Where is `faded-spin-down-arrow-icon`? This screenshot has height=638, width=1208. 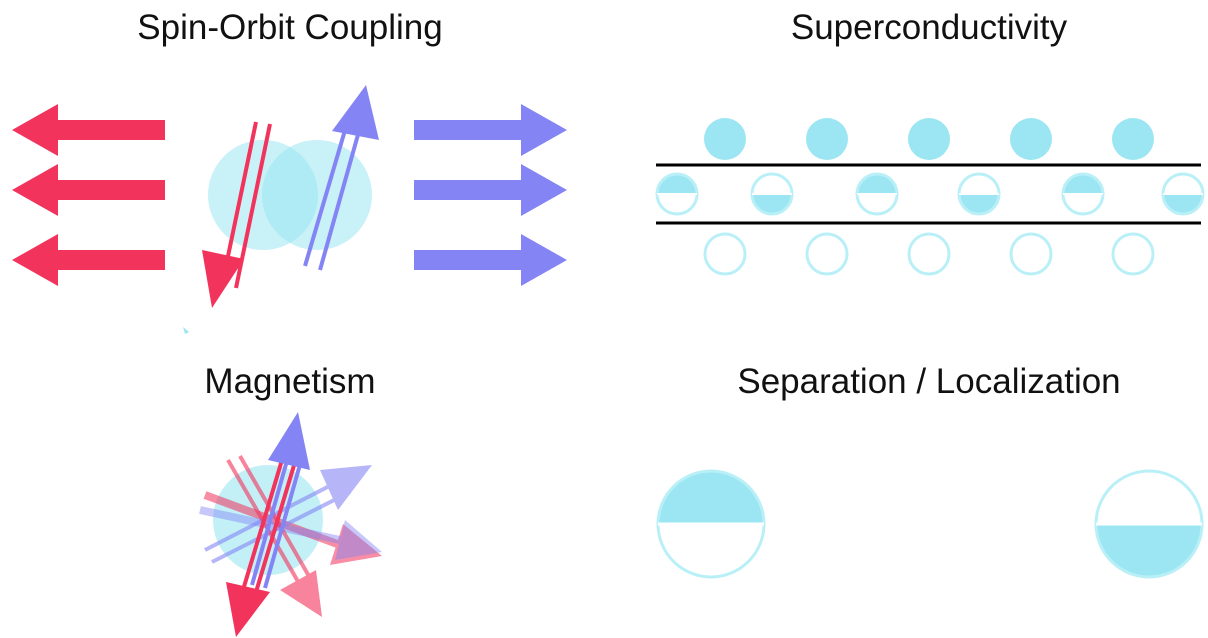
faded-spin-down-arrow-icon is located at coordinates (292, 528).